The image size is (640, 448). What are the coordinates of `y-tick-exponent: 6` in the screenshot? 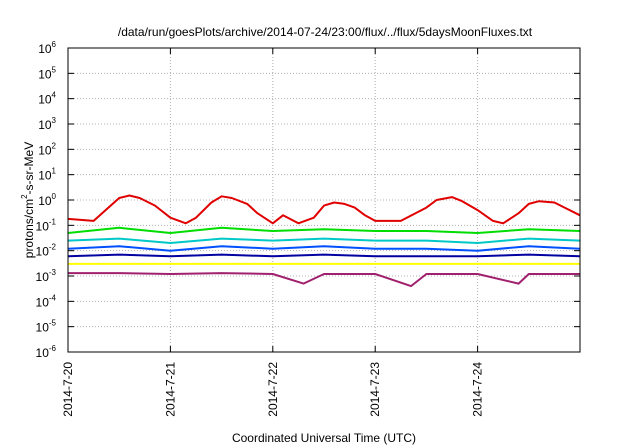 It's located at (54, 44).